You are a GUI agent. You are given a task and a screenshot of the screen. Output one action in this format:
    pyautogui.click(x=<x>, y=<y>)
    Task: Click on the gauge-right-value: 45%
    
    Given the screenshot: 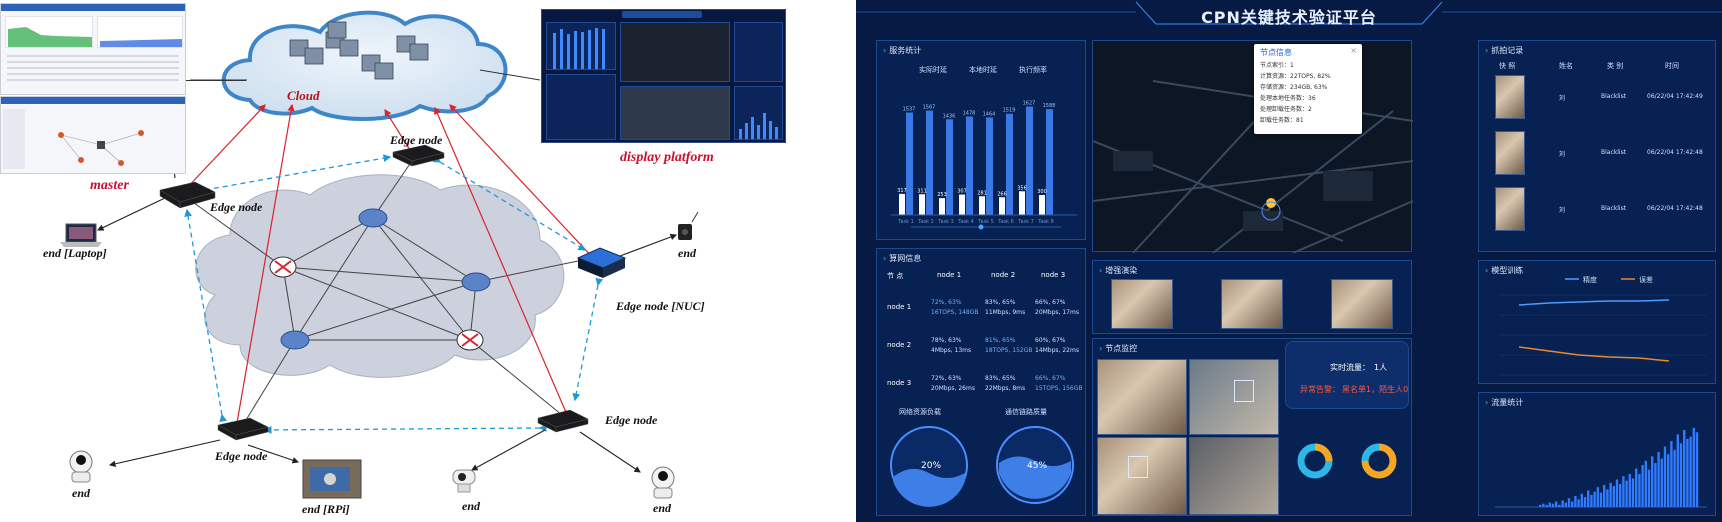 What is the action you would take?
    pyautogui.click(x=1037, y=466)
    